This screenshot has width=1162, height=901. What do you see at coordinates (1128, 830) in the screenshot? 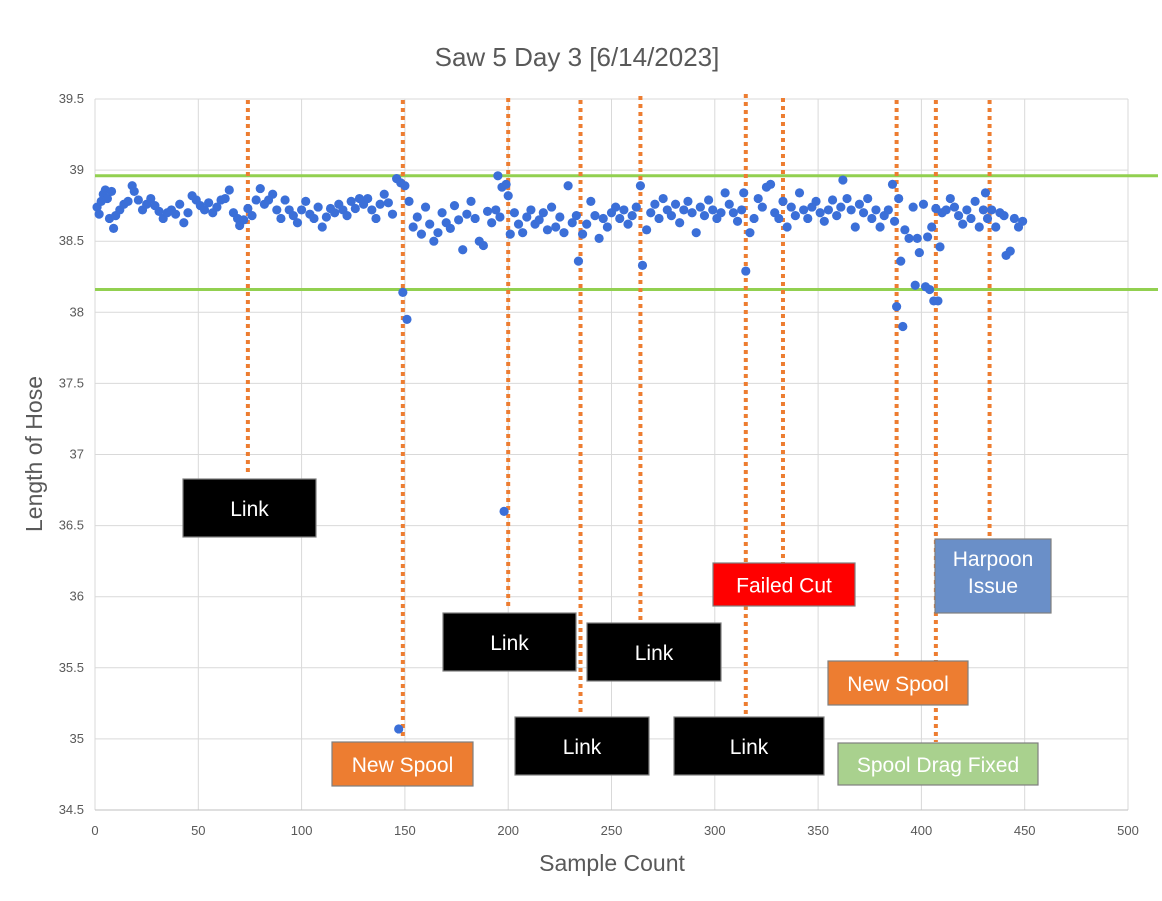
I see `x-tick-label: 500` at bounding box center [1128, 830].